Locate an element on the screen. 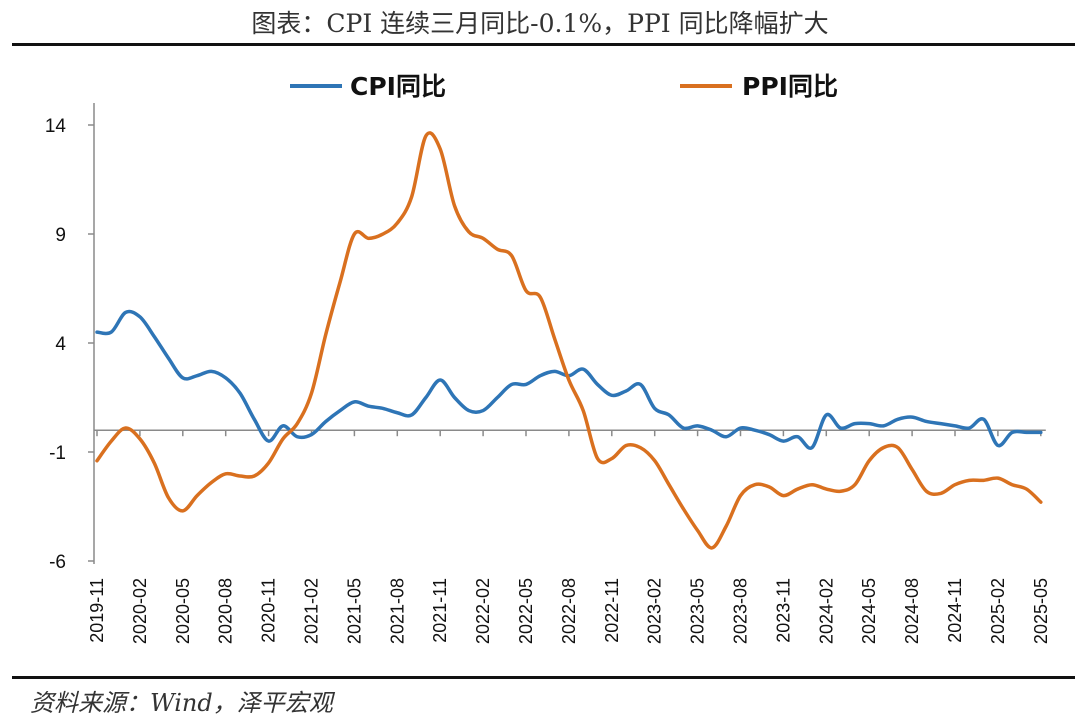 The height and width of the screenshot is (720, 1080). chart-title: 图表：CPI 连续三月同比-0.1%，PPI 同比降幅扩大 is located at coordinates (540, 23).